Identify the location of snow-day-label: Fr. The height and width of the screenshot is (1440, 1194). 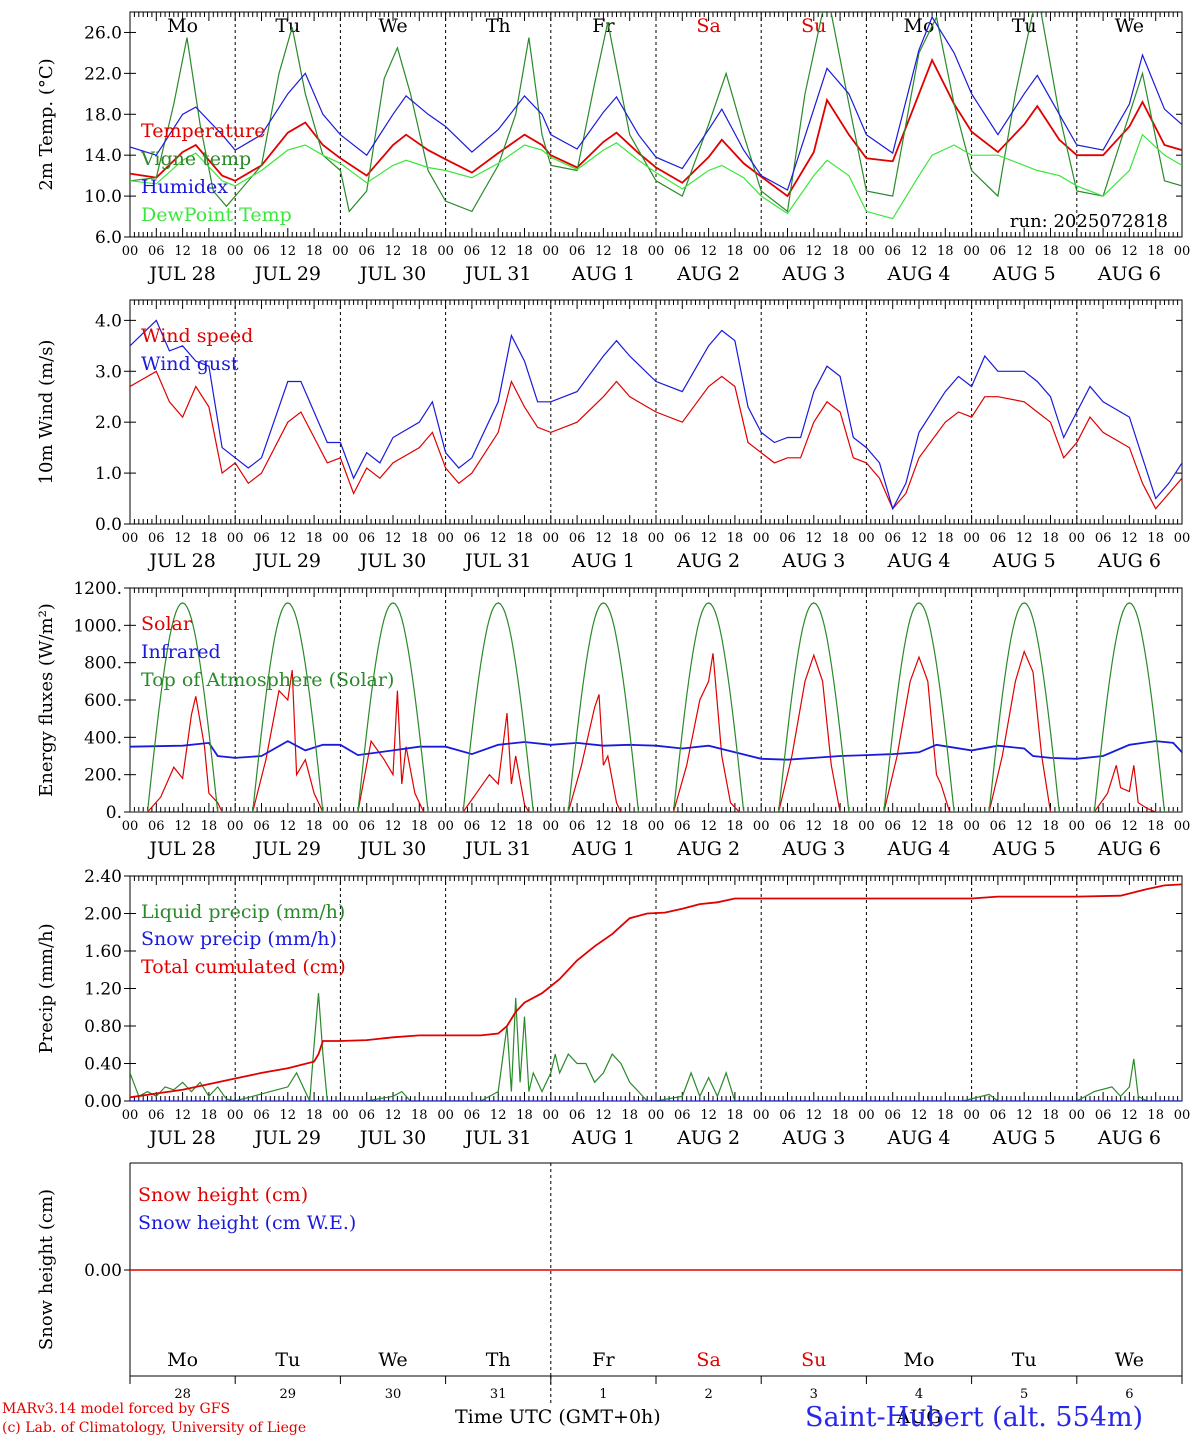
(603, 1360).